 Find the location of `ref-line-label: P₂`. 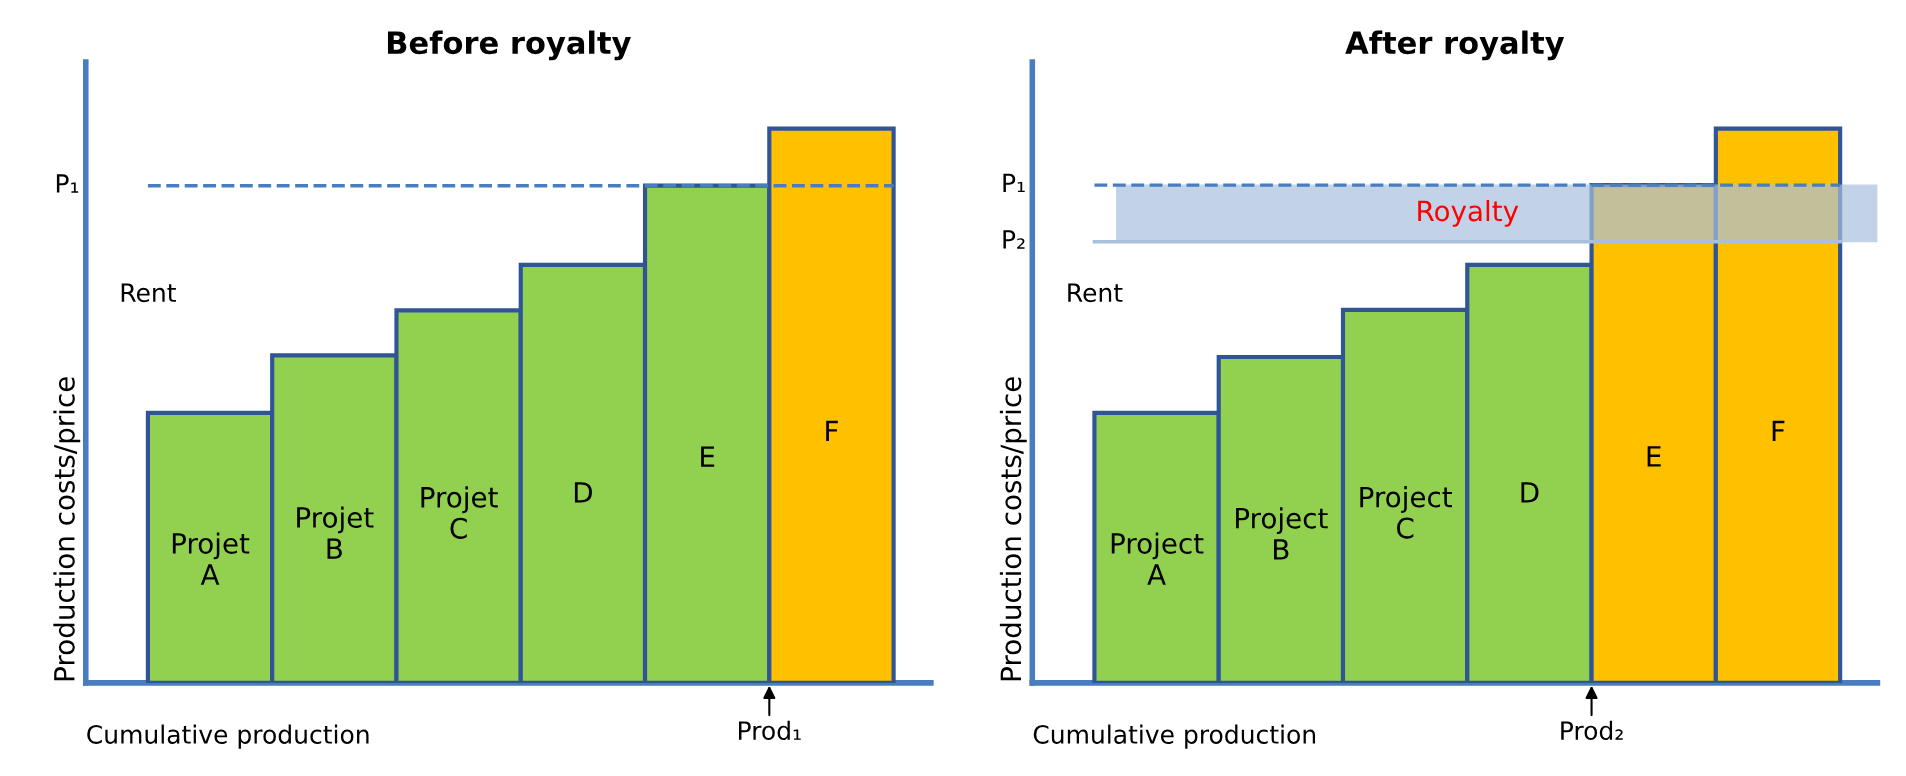

ref-line-label: P₂ is located at coordinates (1014, 239).